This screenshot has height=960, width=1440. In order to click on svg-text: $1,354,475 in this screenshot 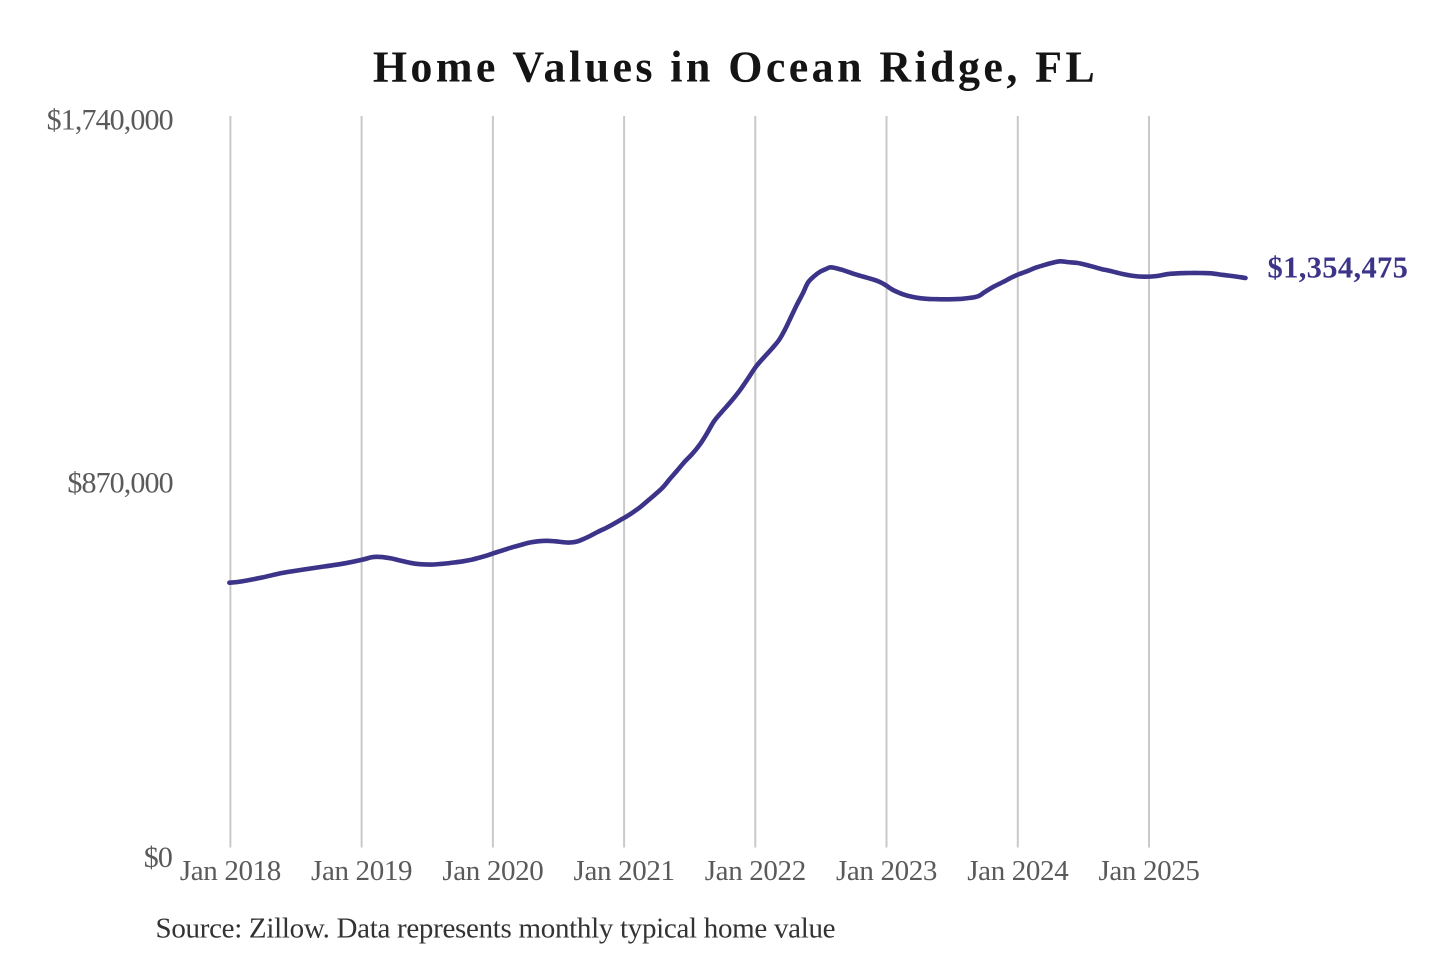, I will do `click(1338, 267)`.